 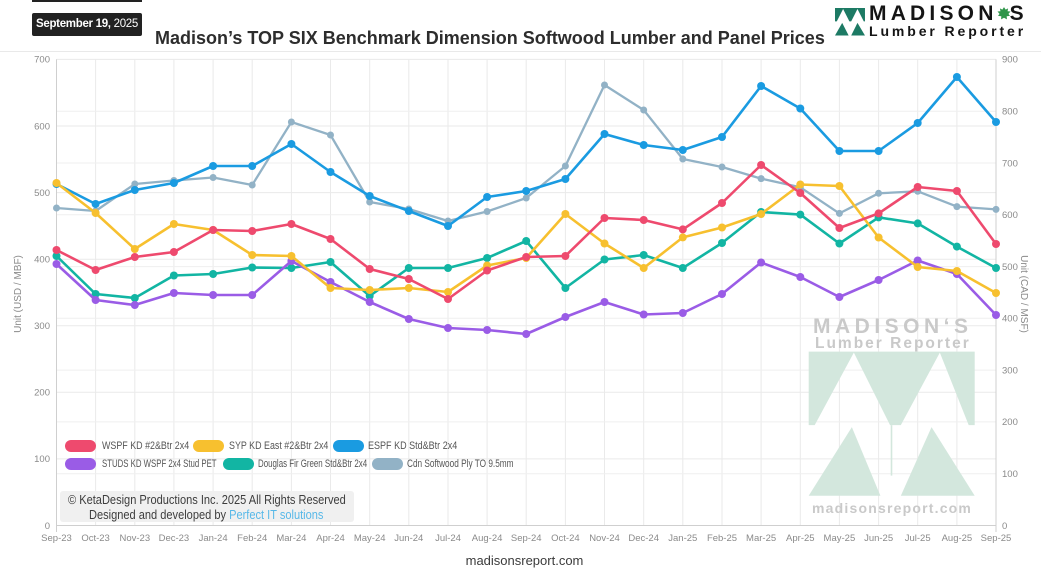 What do you see at coordinates (565, 538) in the screenshot?
I see `svg-text: Oct-24` at bounding box center [565, 538].